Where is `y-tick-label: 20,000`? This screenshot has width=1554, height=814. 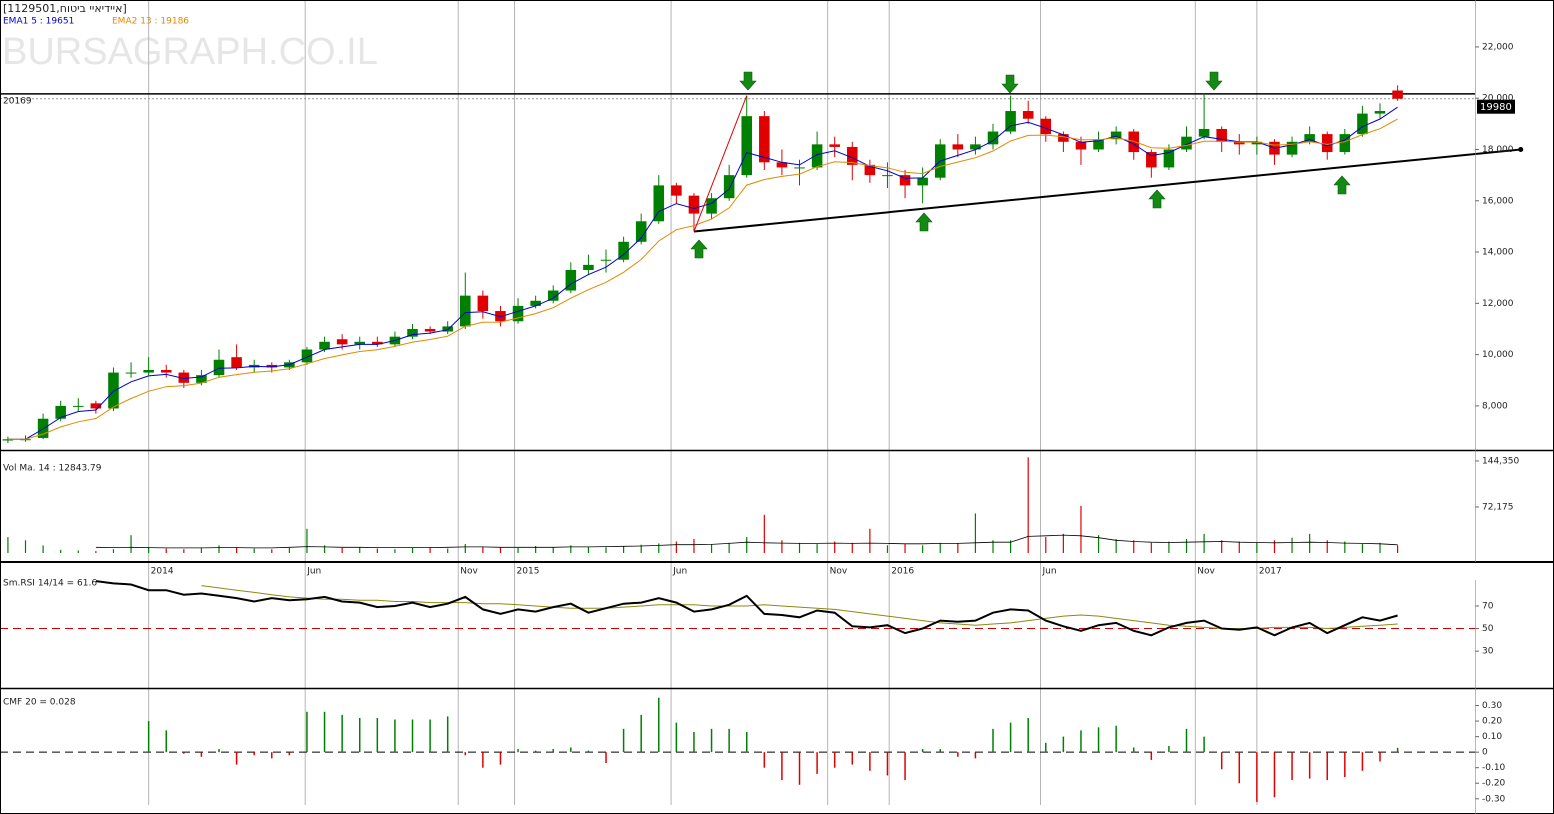 y-tick-label: 20,000 is located at coordinates (1498, 99).